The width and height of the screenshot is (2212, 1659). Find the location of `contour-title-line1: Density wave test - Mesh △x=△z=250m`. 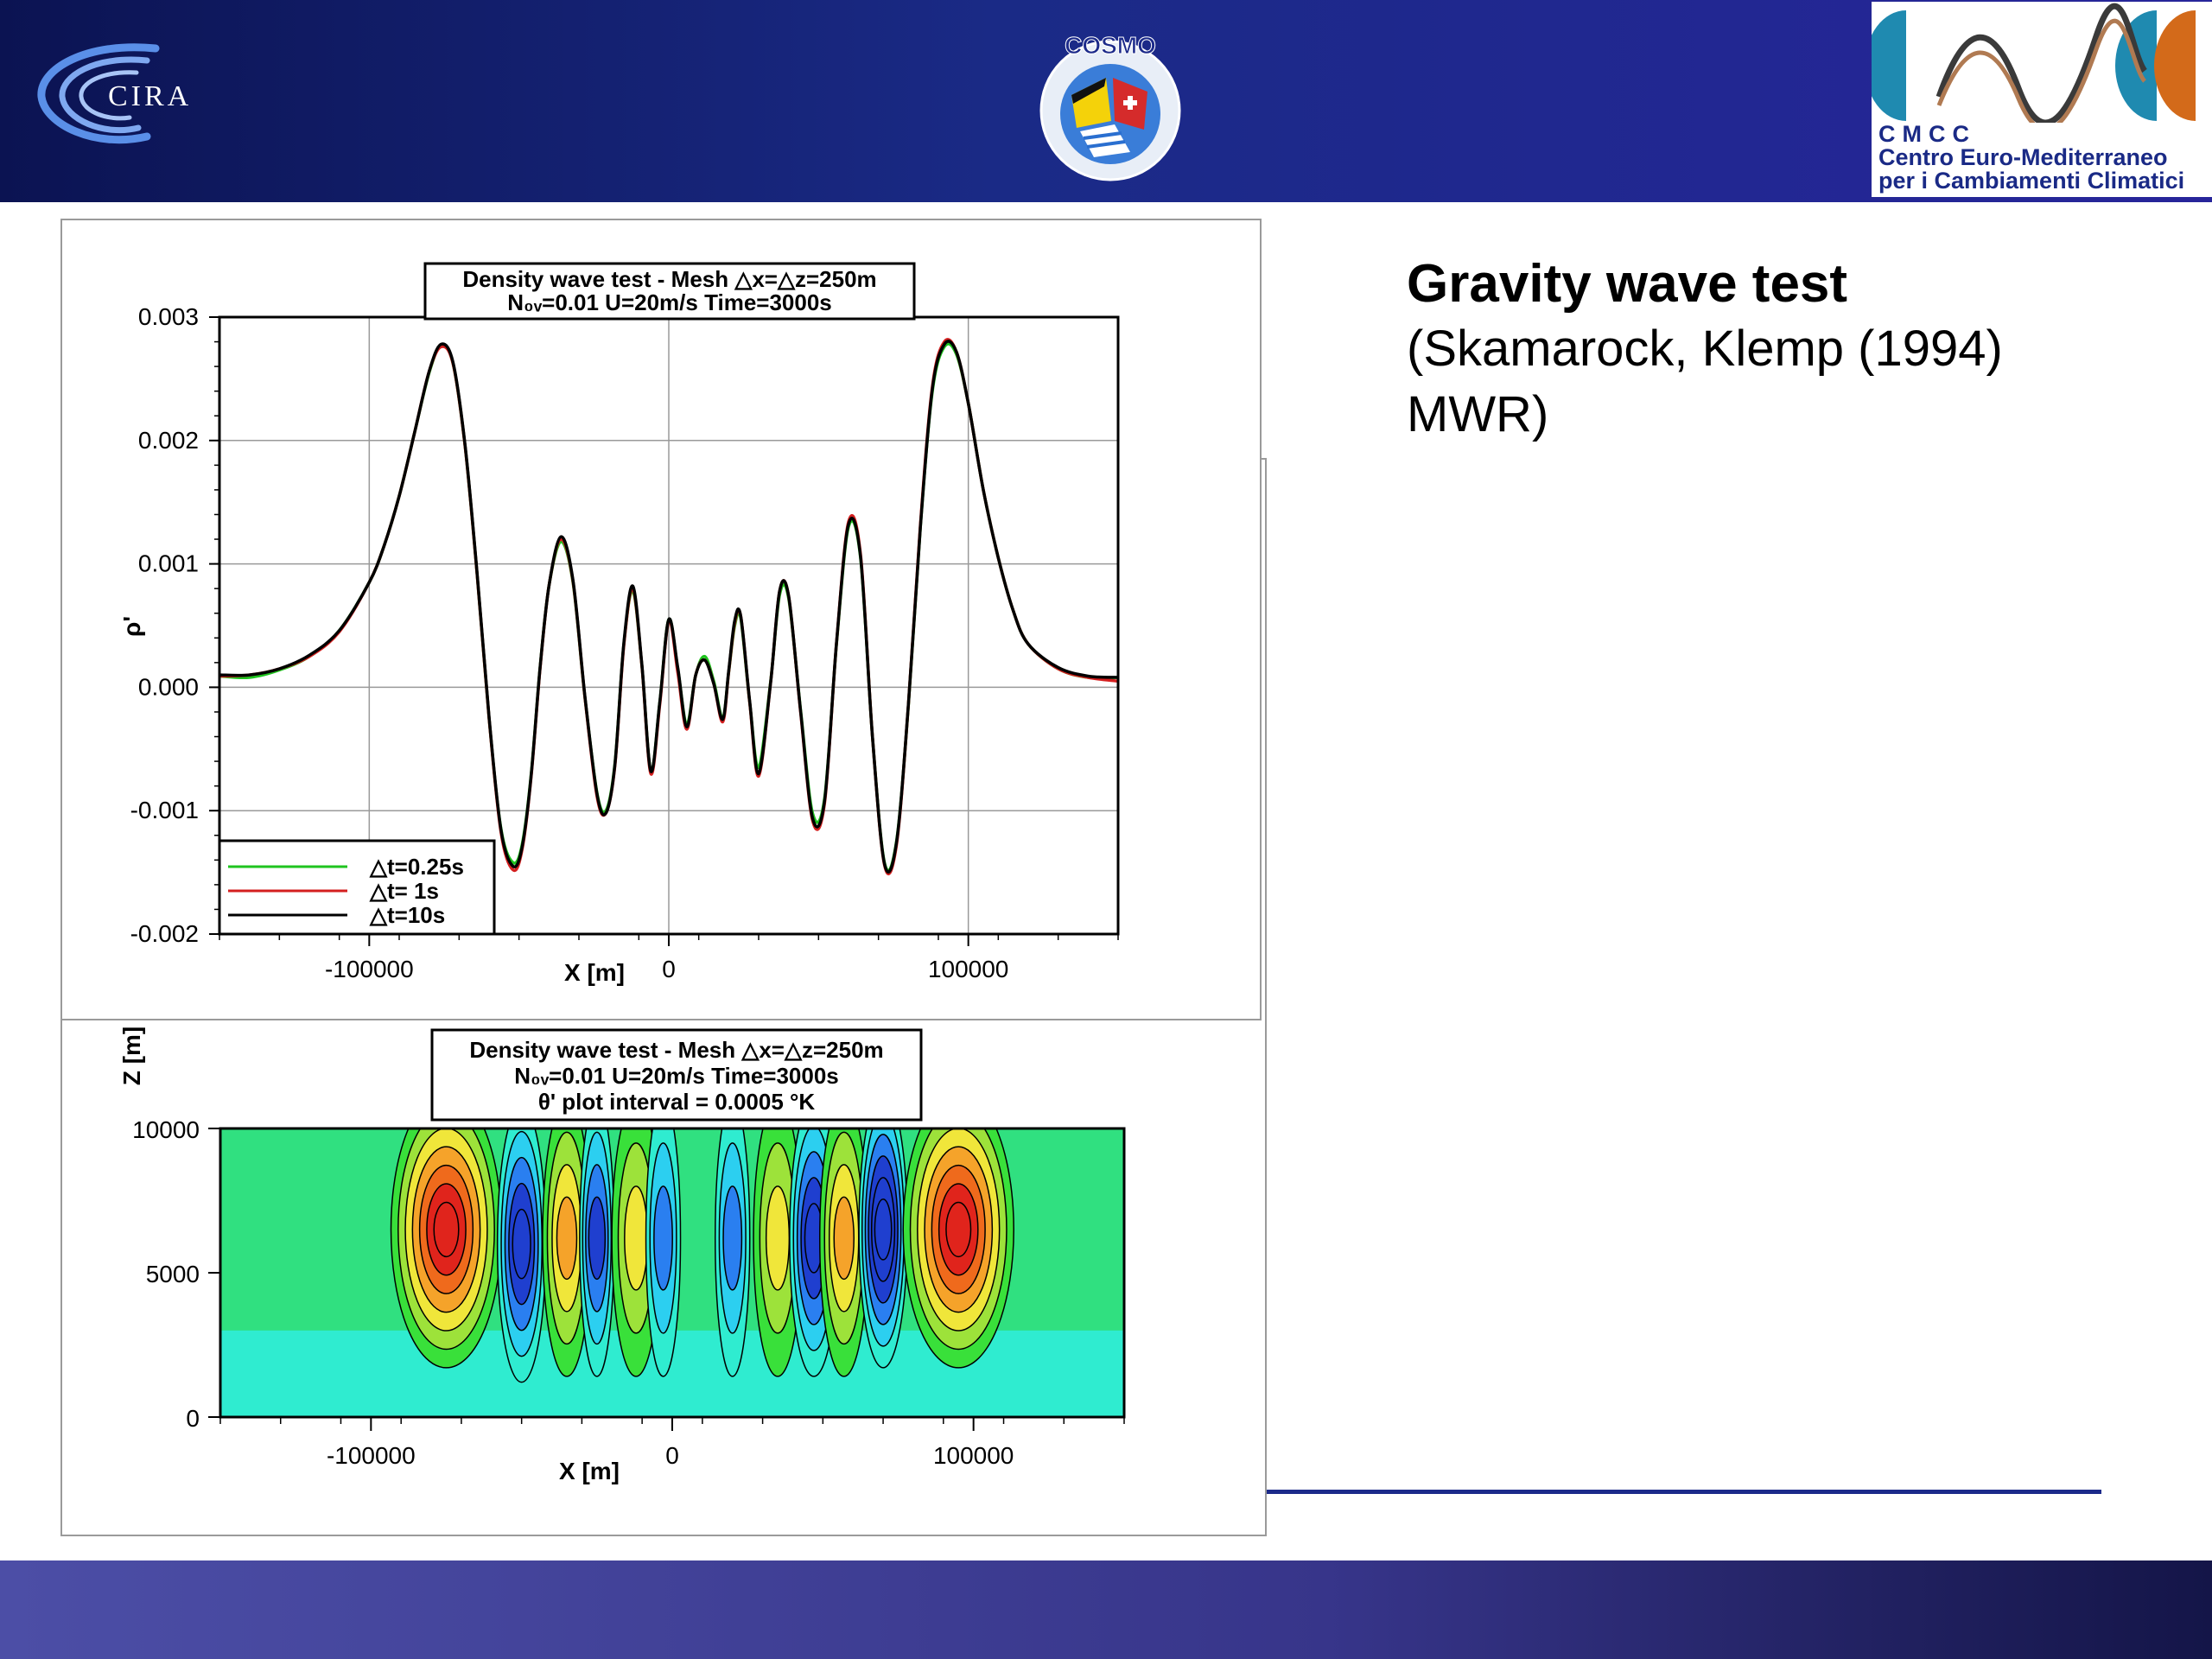

contour-title-line1: Density wave test - Mesh △x=△z=250m is located at coordinates (676, 1050).